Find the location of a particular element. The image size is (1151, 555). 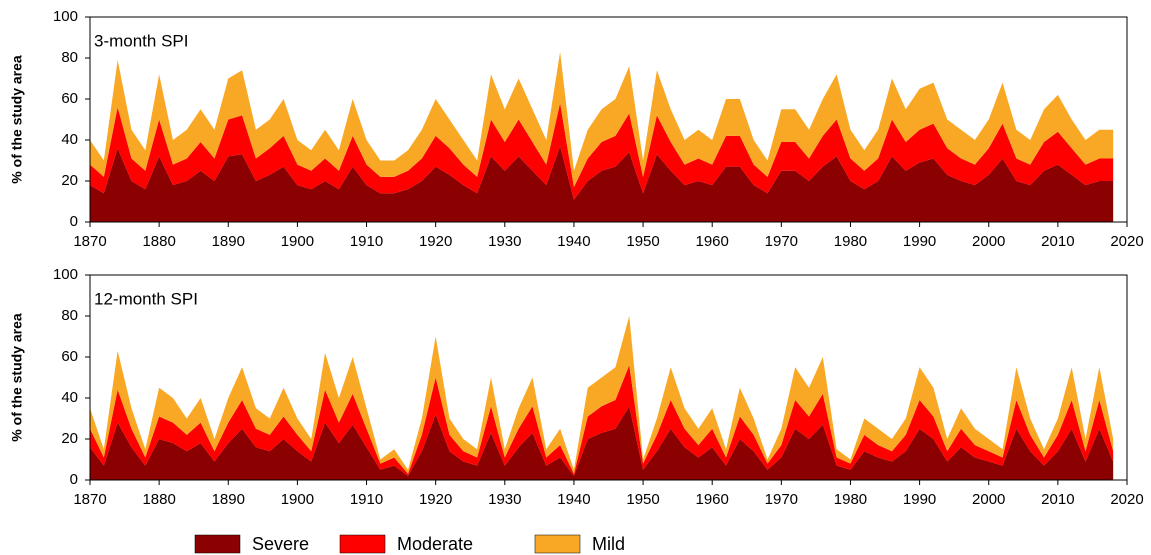

legend-label: Severe is located at coordinates (280, 544).